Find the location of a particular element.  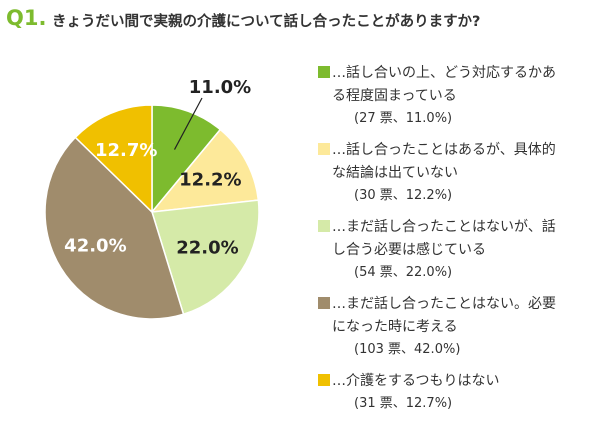

legend-count: (54 票、22.0%) is located at coordinates (403, 272).